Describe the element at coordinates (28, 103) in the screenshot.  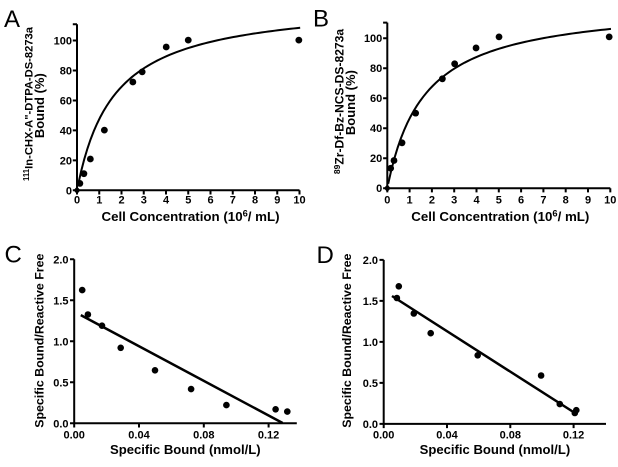
I see `svg-text: 111In-CHX-A"-DTPA-DS-8273a` at that location.